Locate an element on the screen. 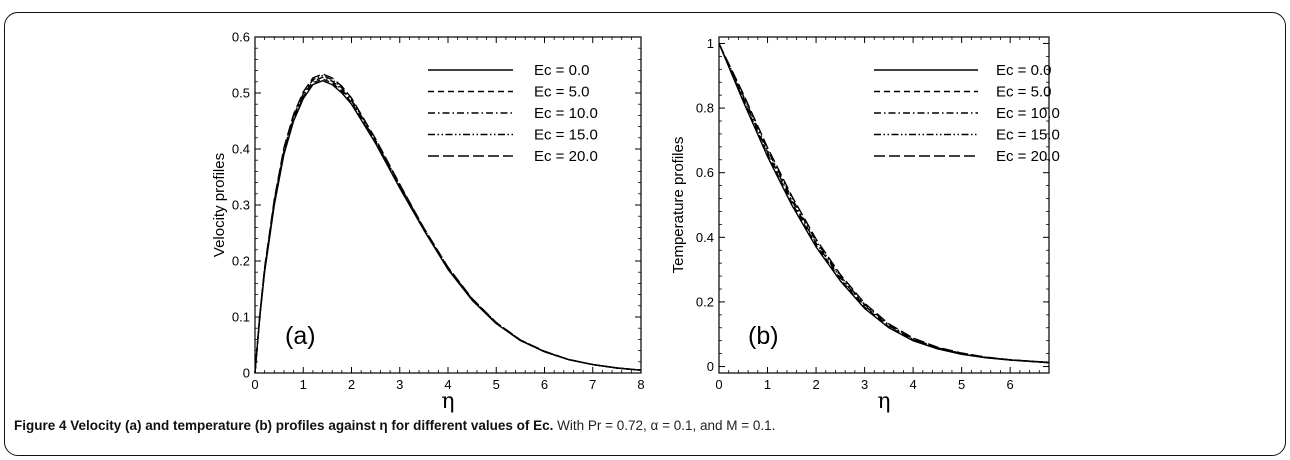  y-tick-label: 0.1 is located at coordinates (241, 317).